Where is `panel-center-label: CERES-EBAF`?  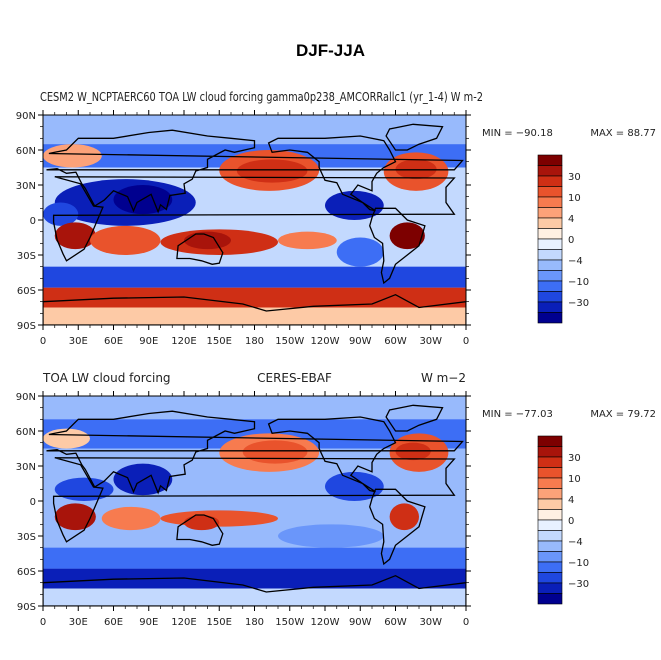
panel-center-label: CERES-EBAF is located at coordinates (294, 378).